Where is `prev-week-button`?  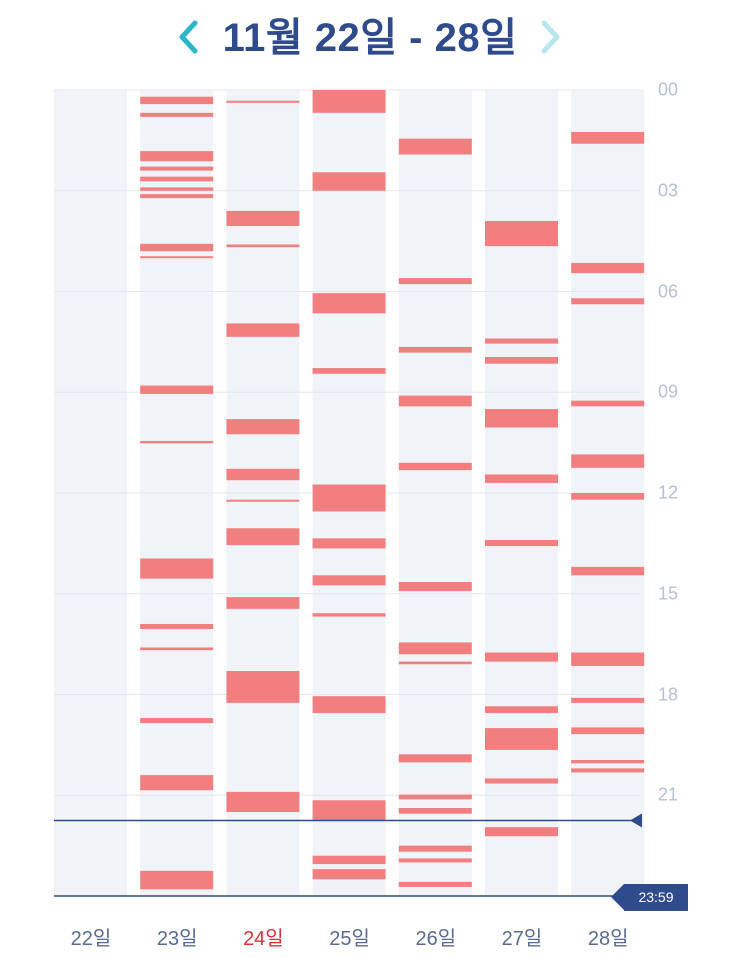 prev-week-button is located at coordinates (188, 37).